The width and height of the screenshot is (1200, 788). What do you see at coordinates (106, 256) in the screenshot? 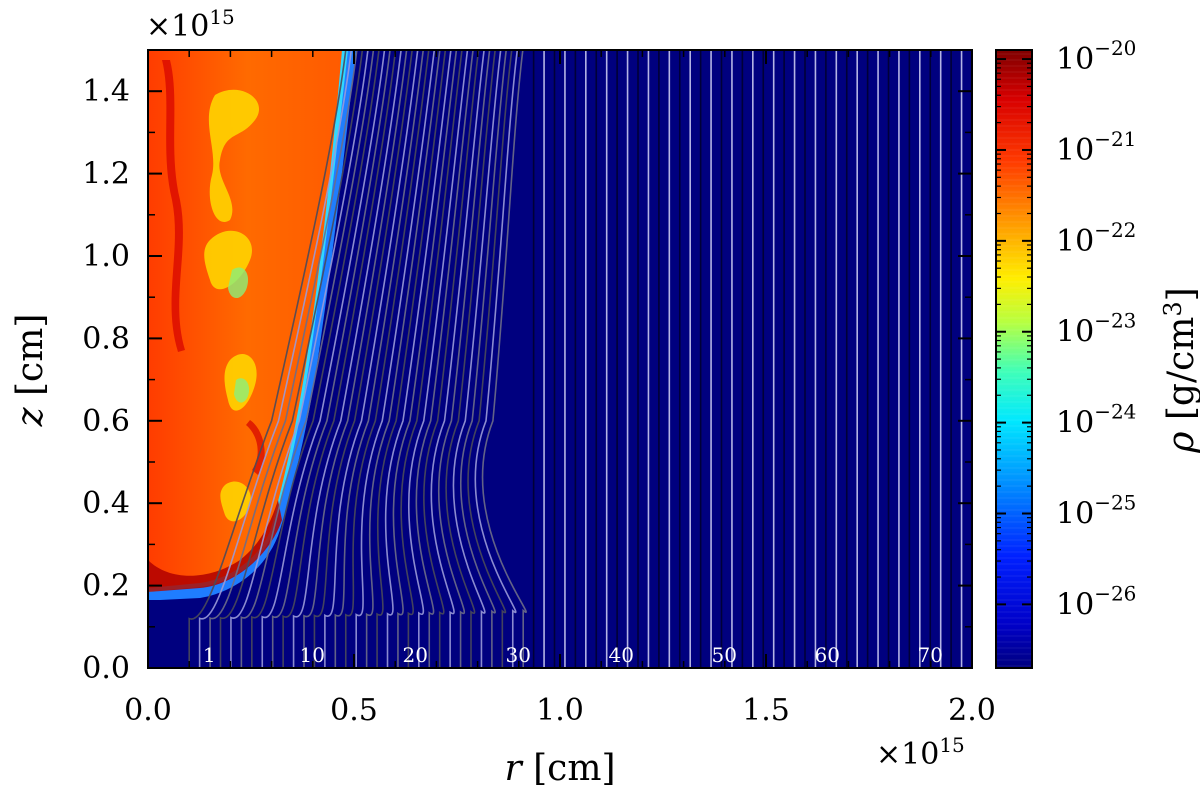
I see `y-tick-label: 1.0` at bounding box center [106, 256].